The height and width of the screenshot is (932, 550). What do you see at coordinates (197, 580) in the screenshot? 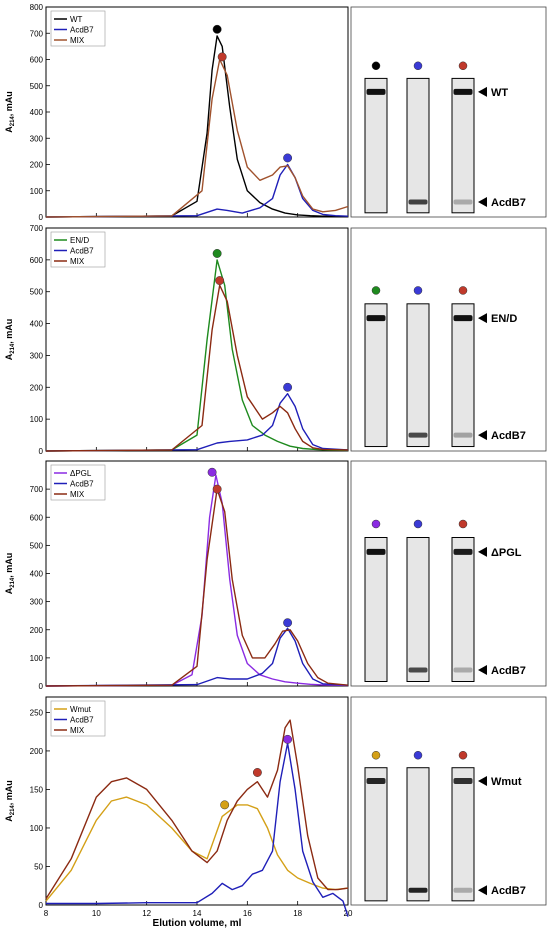
I see `series-line--pgl` at bounding box center [197, 580].